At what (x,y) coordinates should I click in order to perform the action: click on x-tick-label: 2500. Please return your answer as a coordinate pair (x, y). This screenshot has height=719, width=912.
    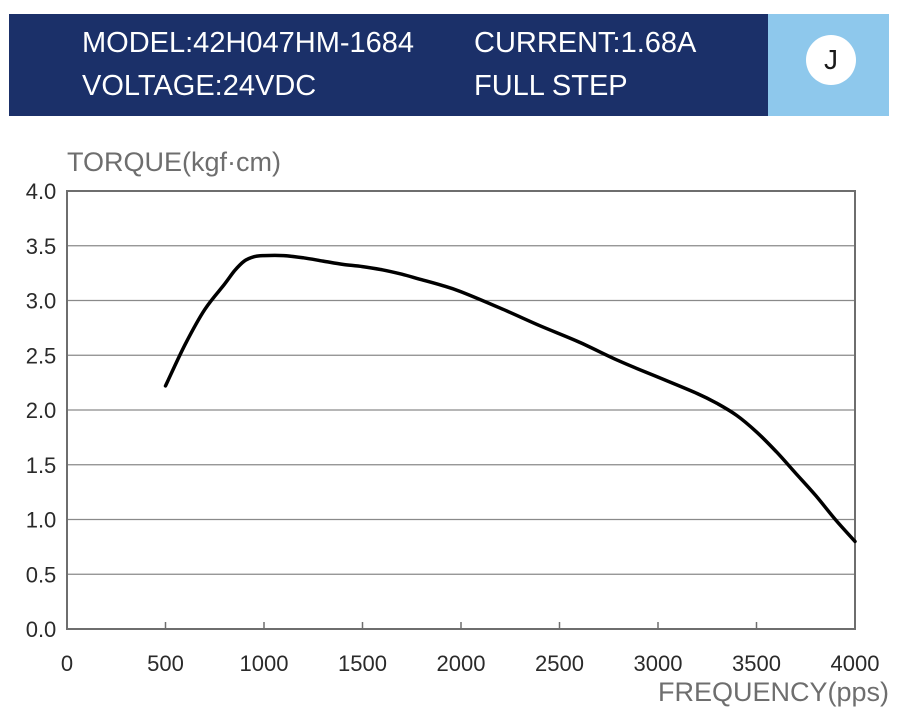
    Looking at the image, I should click on (559, 663).